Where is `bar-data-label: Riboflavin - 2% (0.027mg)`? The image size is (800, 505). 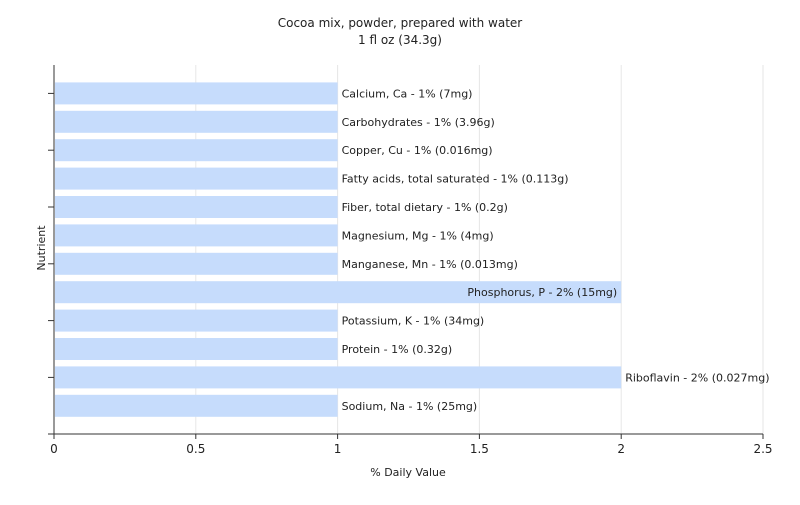
bar-data-label: Riboflavin - 2% (0.027mg) is located at coordinates (697, 377).